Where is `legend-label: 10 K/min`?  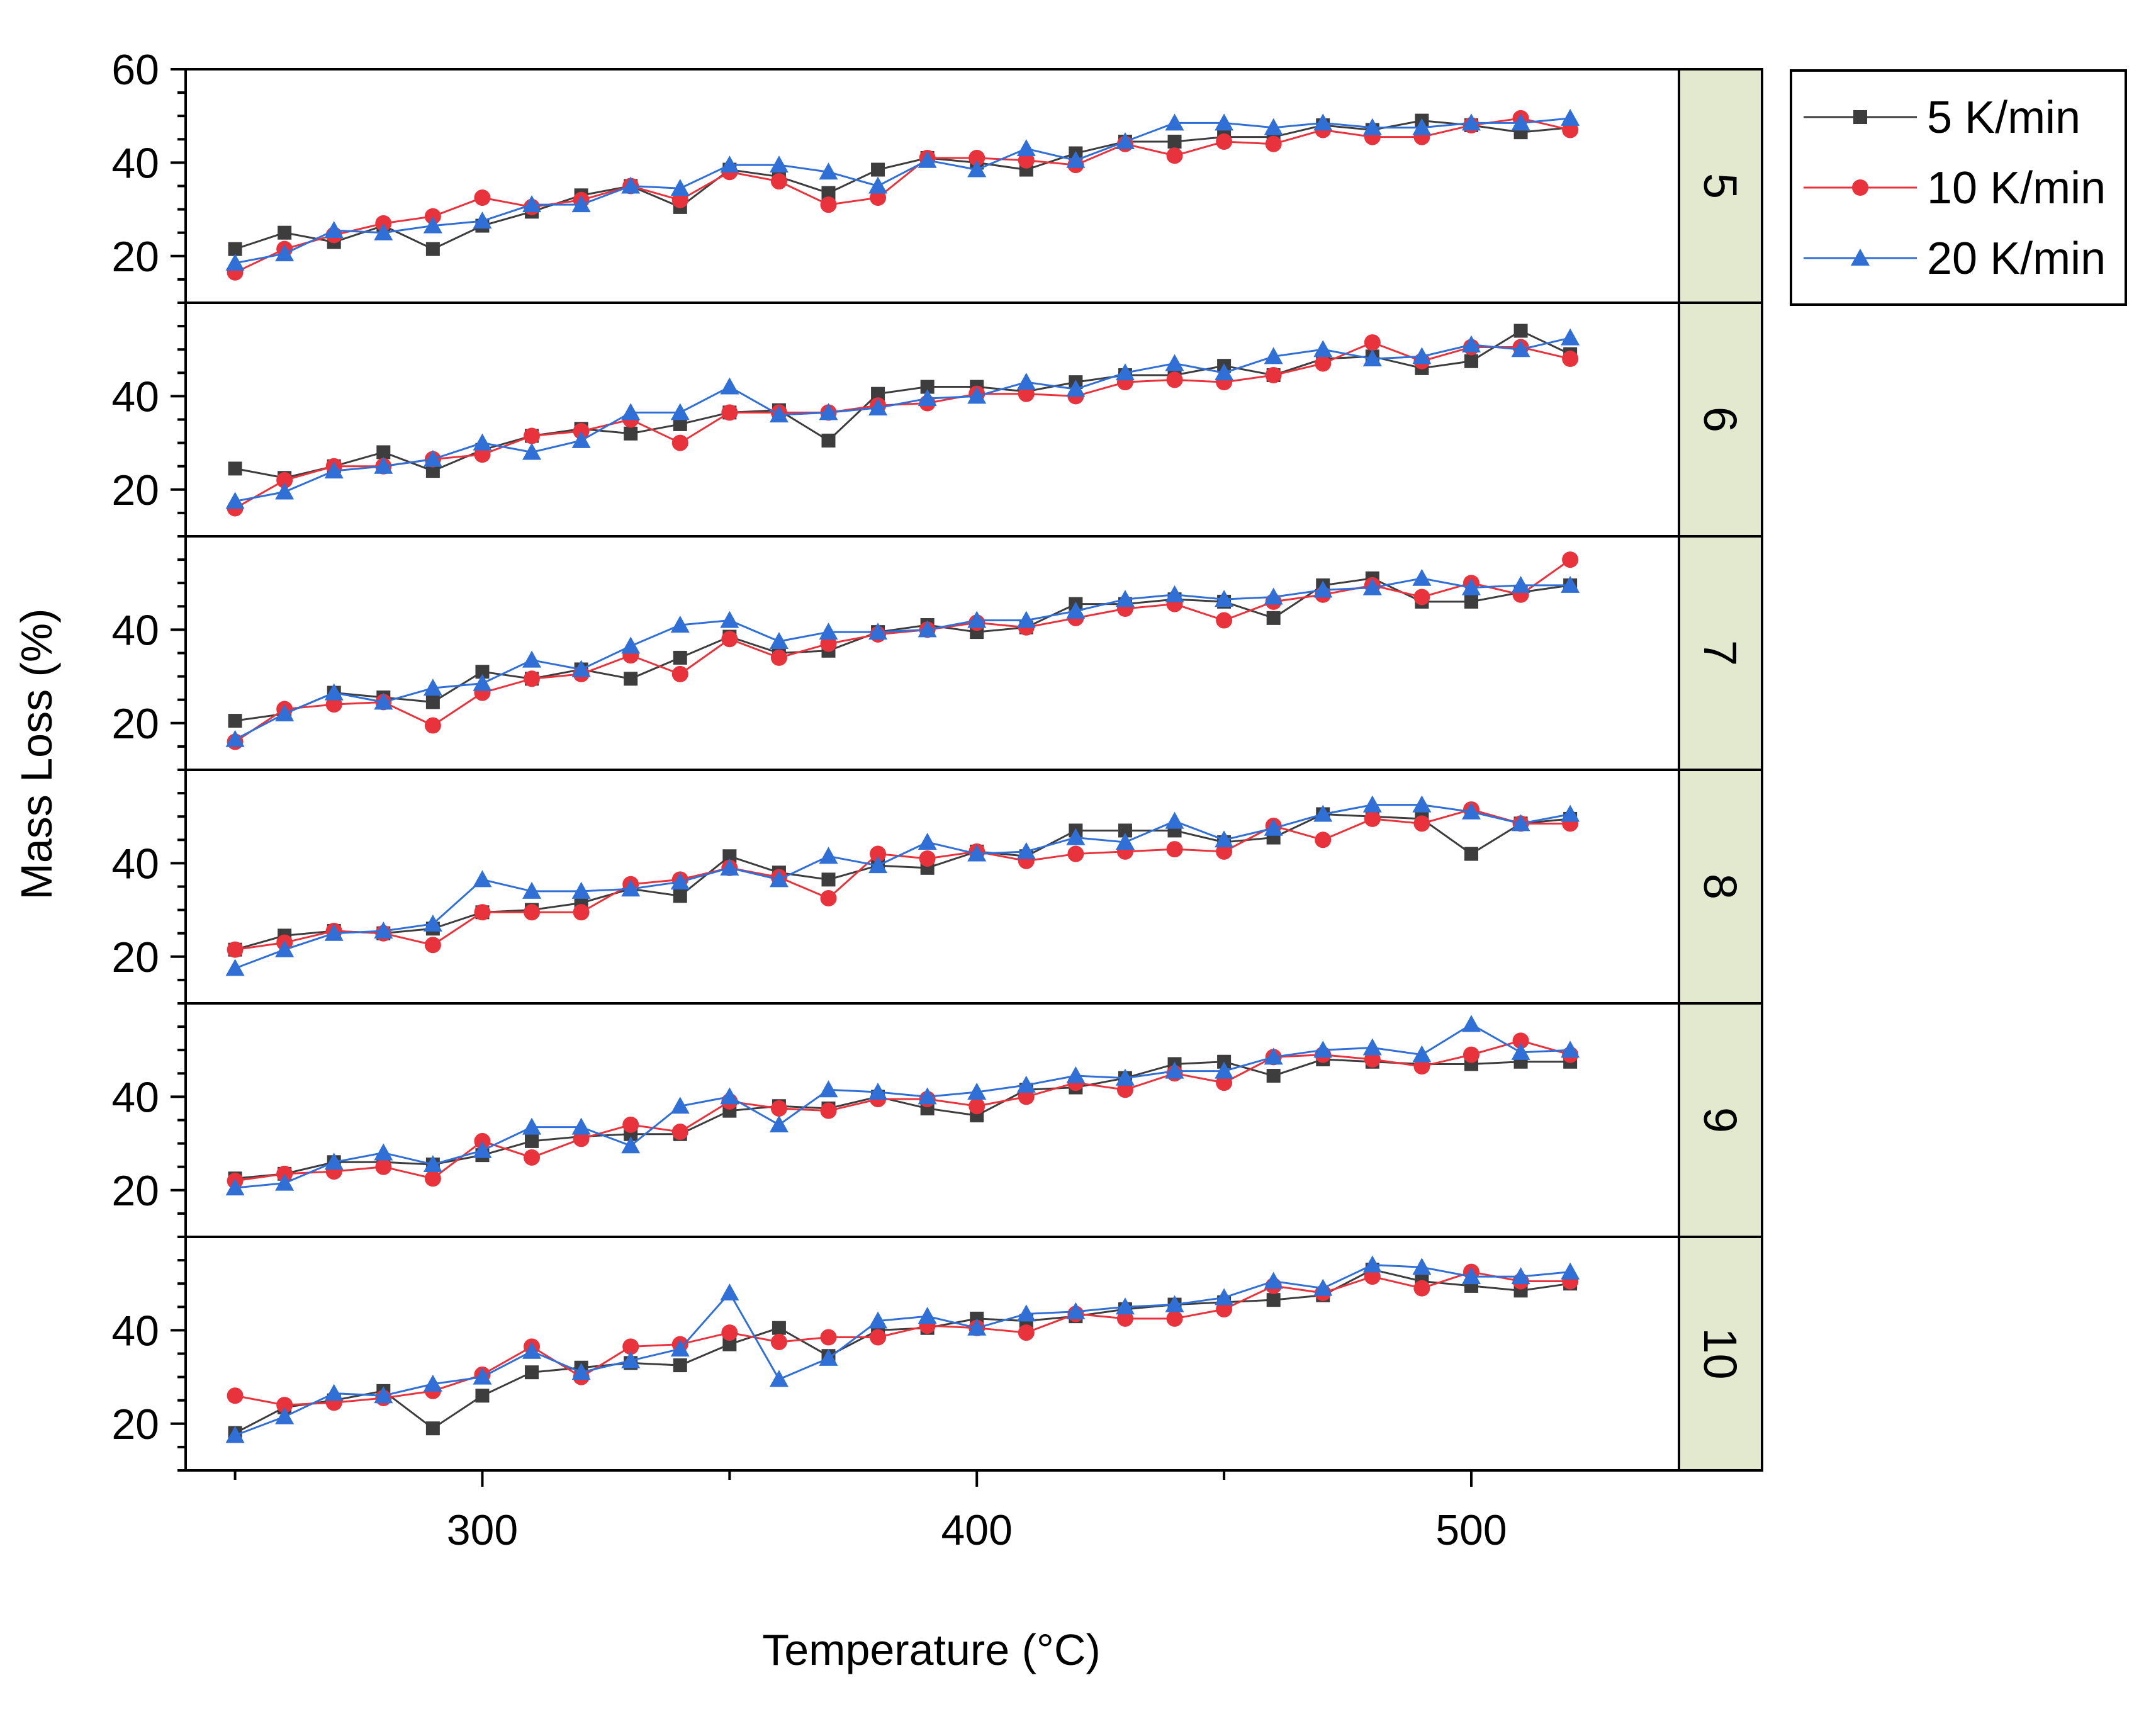 legend-label: 10 K/min is located at coordinates (2016, 188).